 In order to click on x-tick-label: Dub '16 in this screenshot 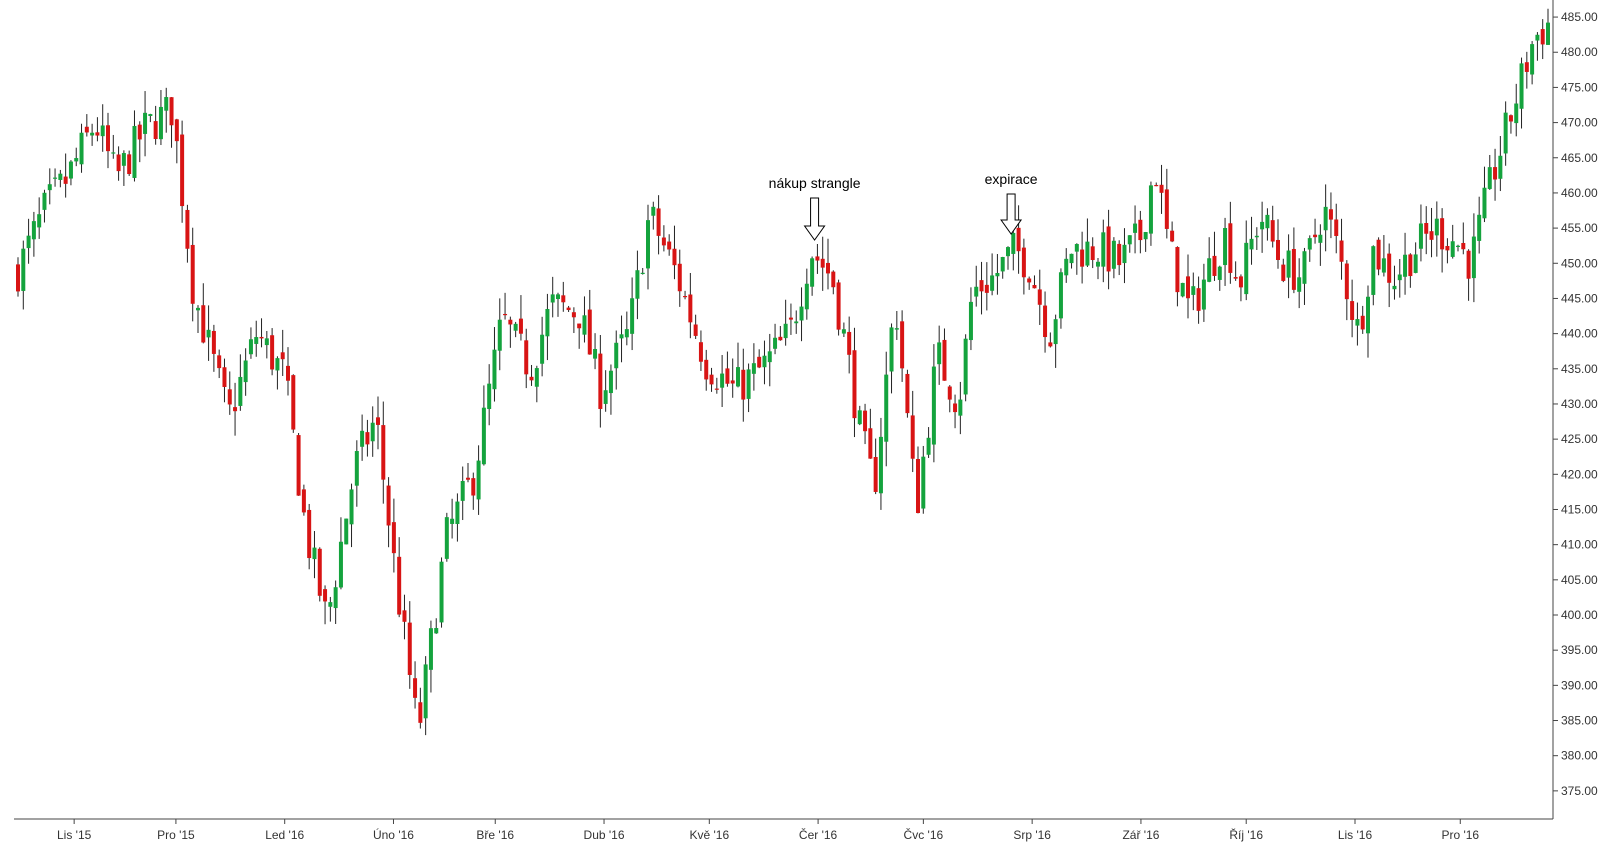, I will do `click(604, 835)`.